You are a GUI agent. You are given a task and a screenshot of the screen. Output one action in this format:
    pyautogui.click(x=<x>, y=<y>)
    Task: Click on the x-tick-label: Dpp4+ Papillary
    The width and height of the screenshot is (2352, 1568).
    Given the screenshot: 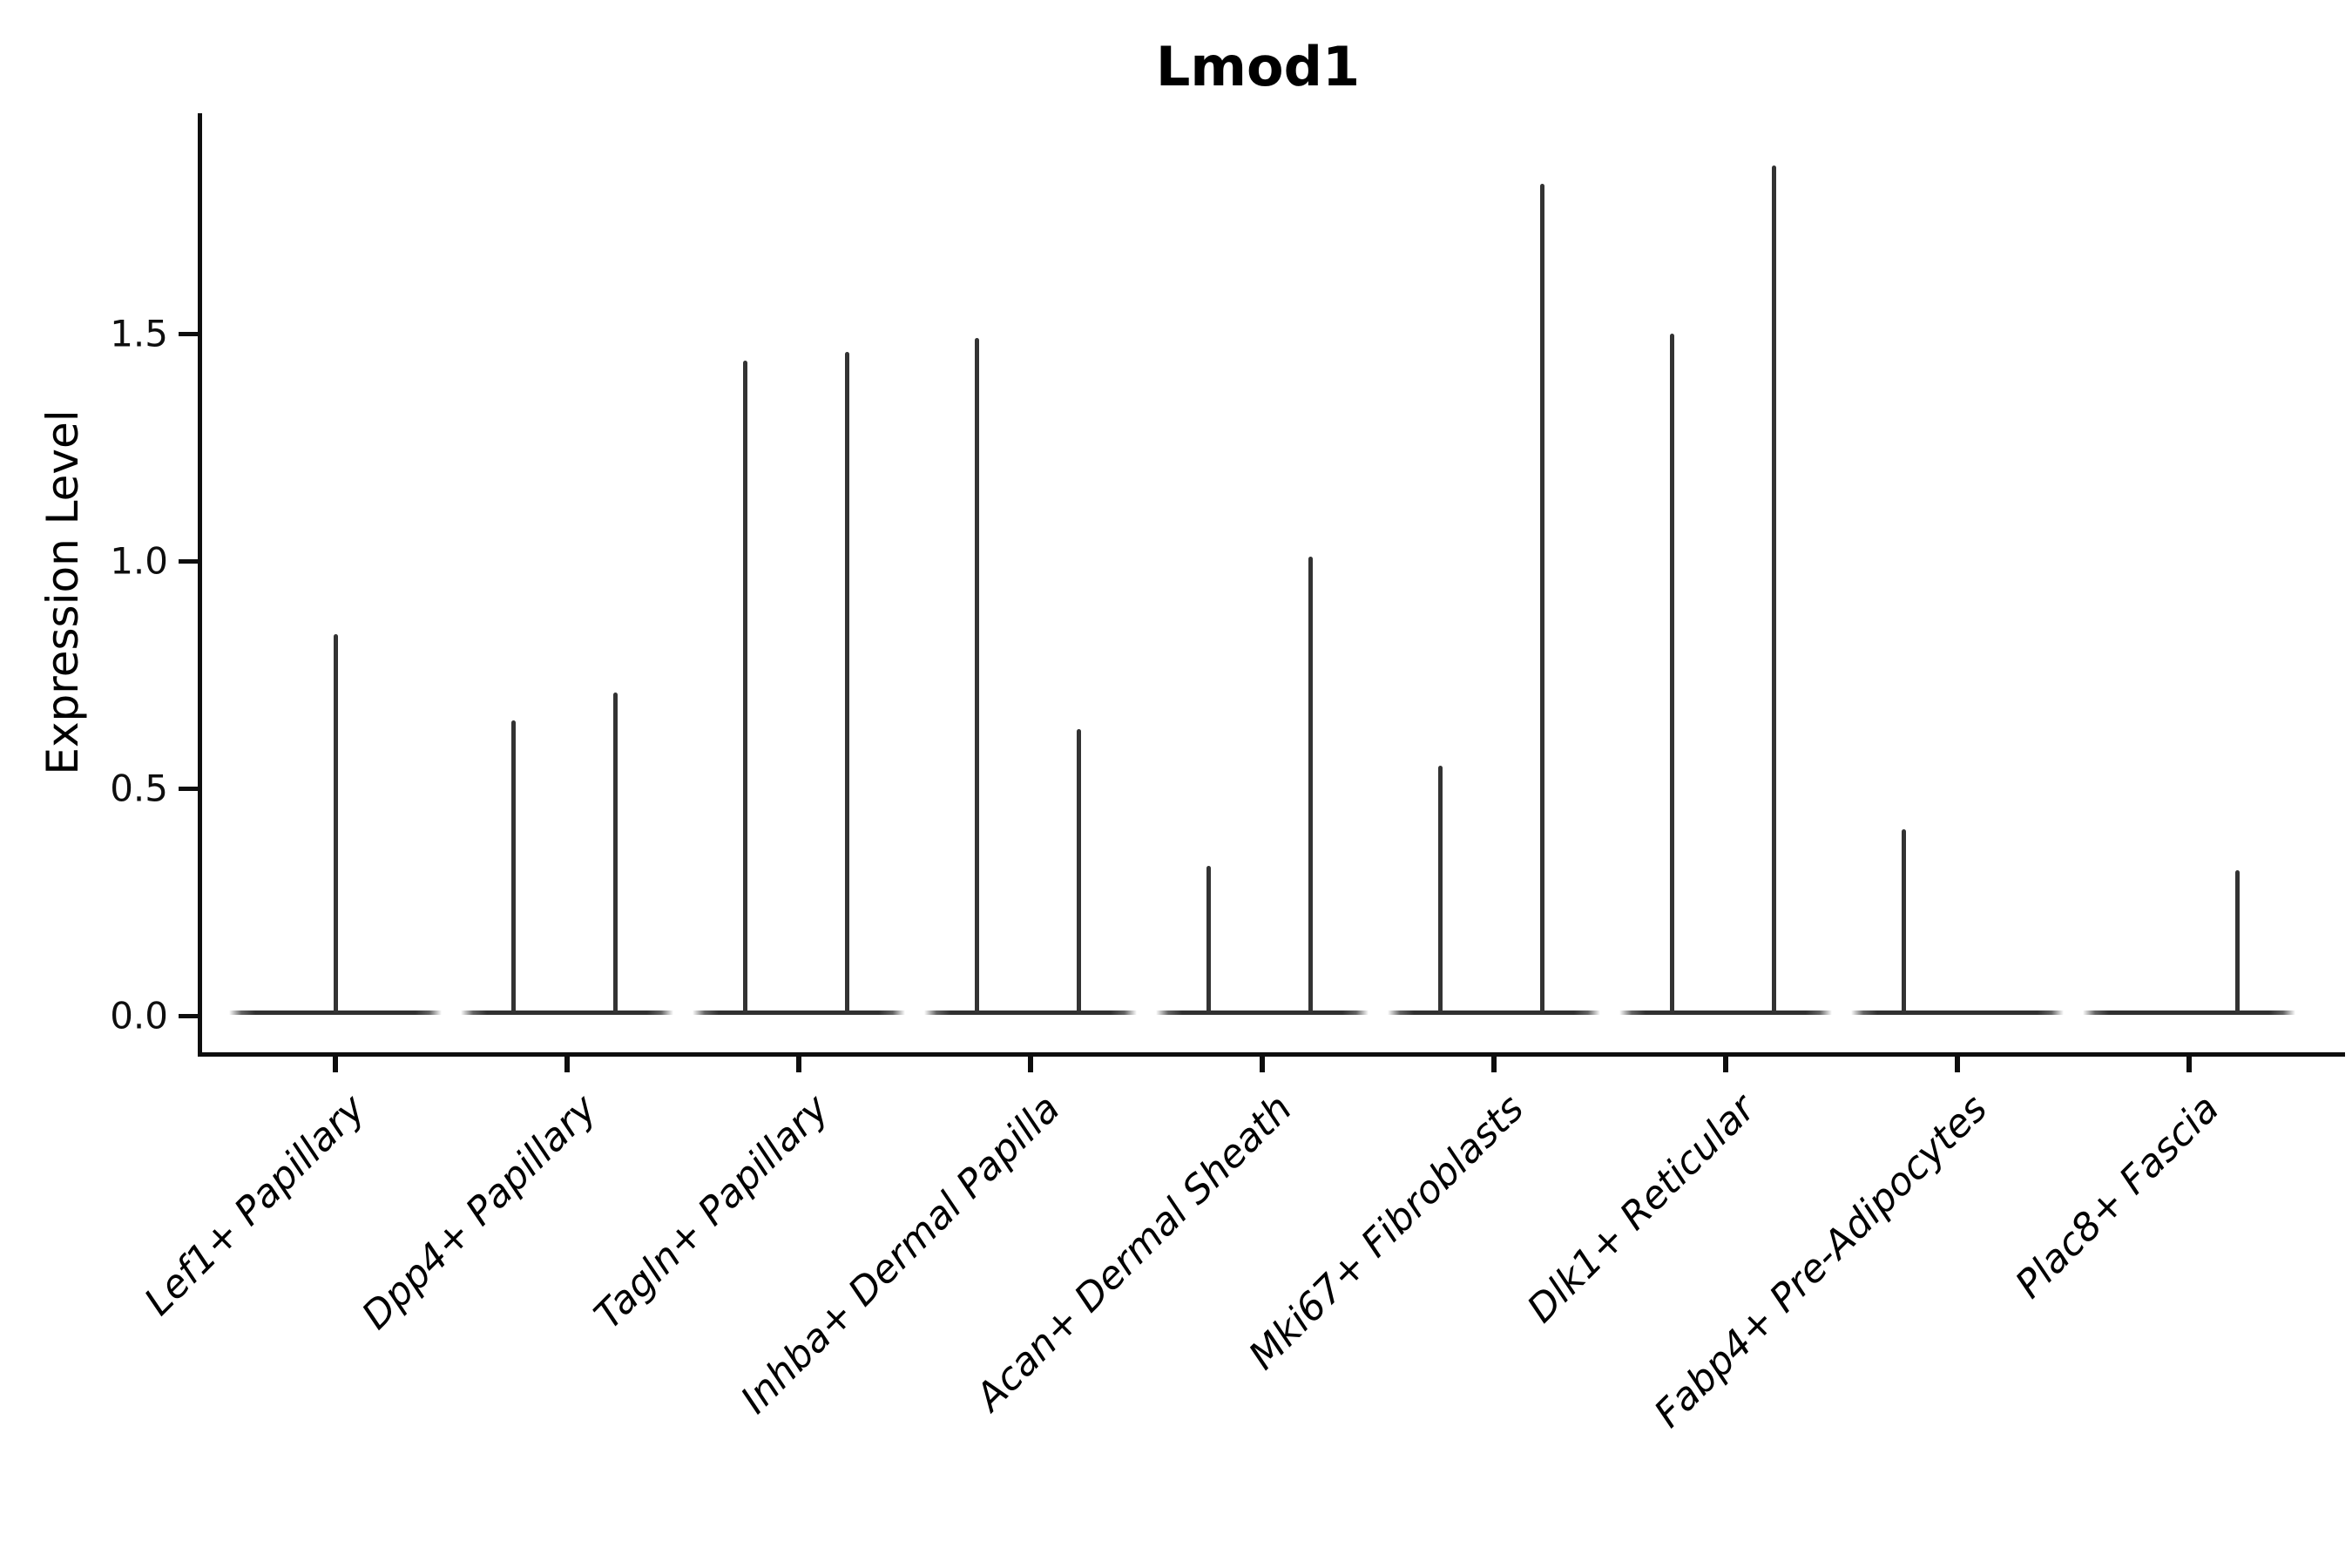 What is the action you would take?
    pyautogui.click(x=480, y=1212)
    